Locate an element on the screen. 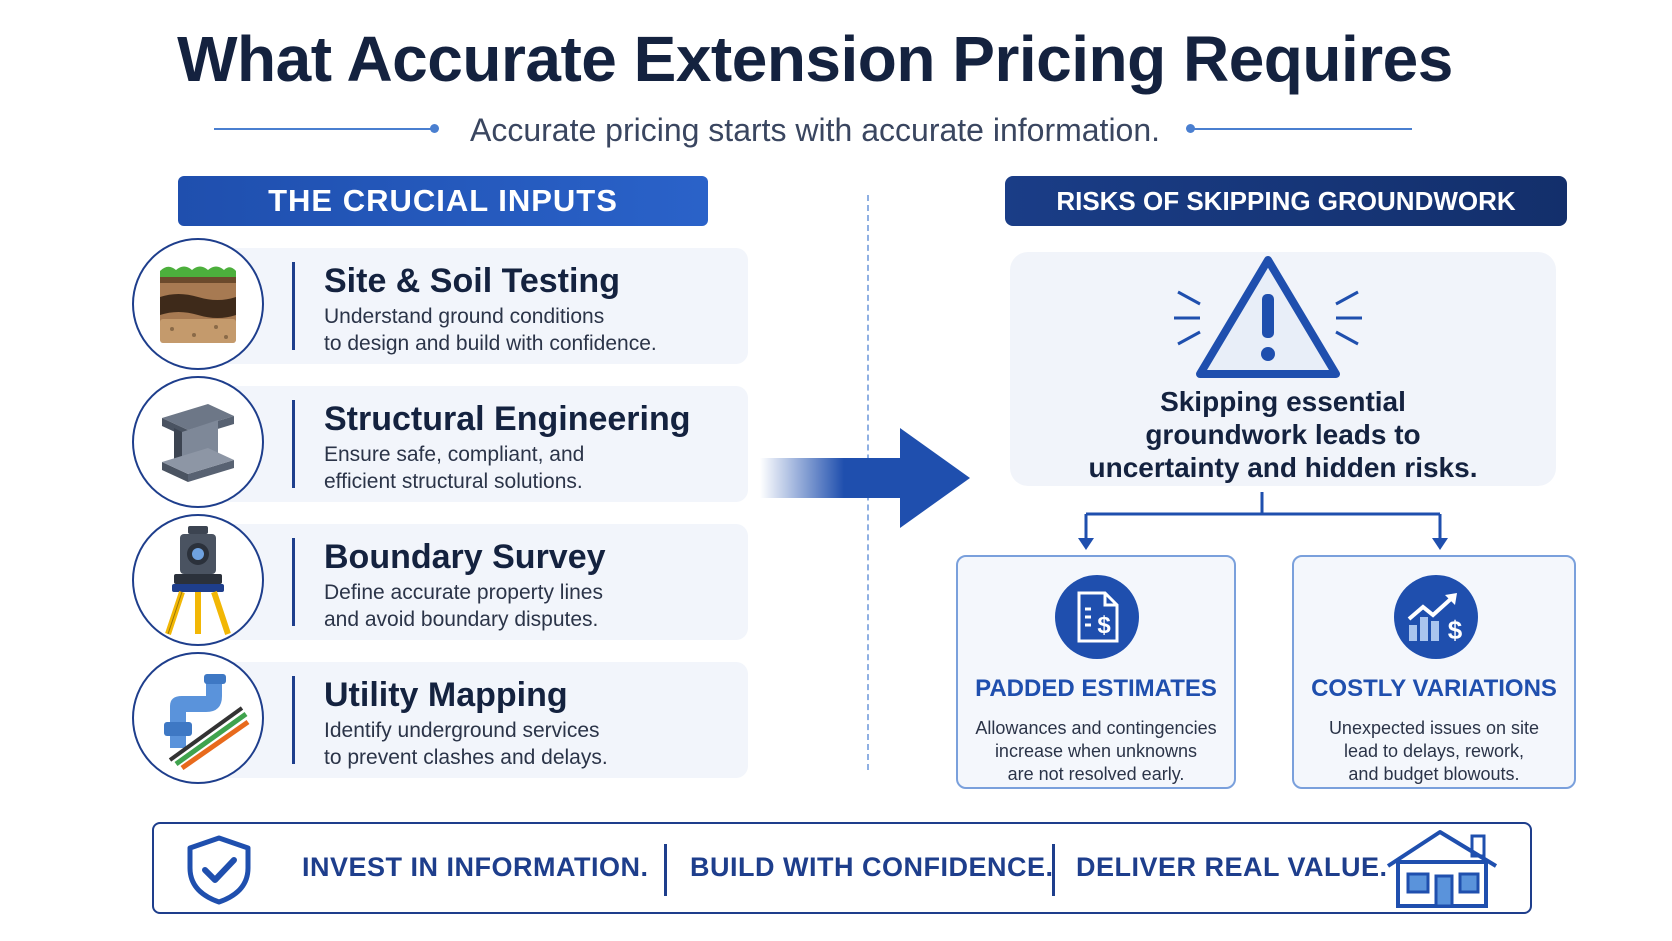 This screenshot has width=1672, height=941. shield-check-icon is located at coordinates (219, 870).